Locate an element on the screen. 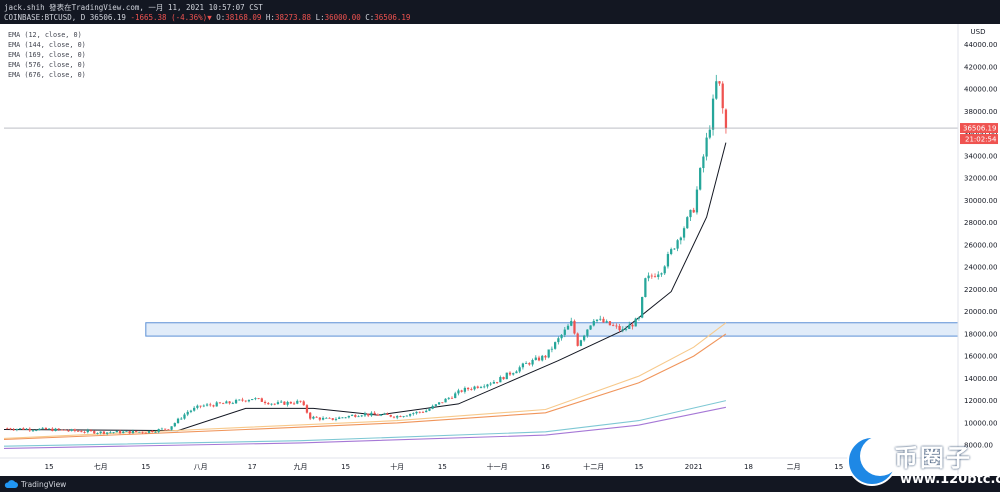  high-value: 38273.88 is located at coordinates (293, 17).